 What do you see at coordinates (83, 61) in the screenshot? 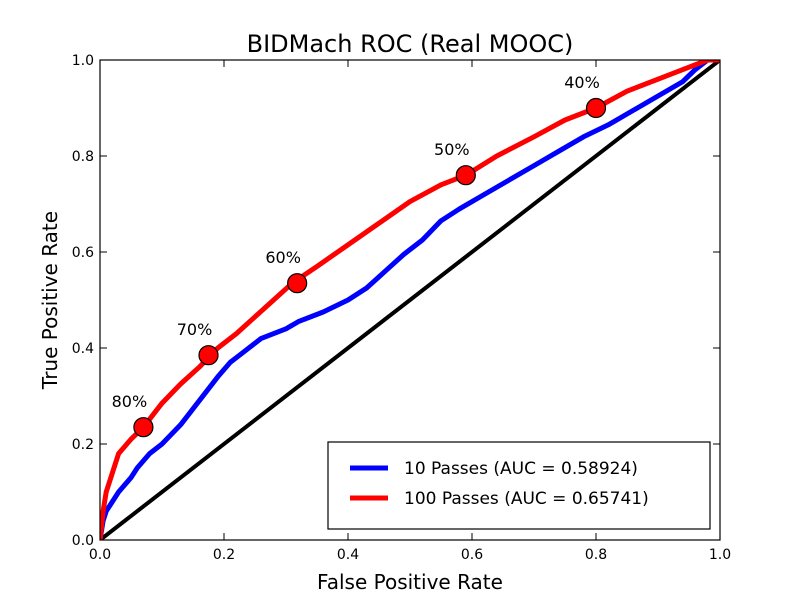
I see `y-tick-label: 1.0` at bounding box center [83, 61].